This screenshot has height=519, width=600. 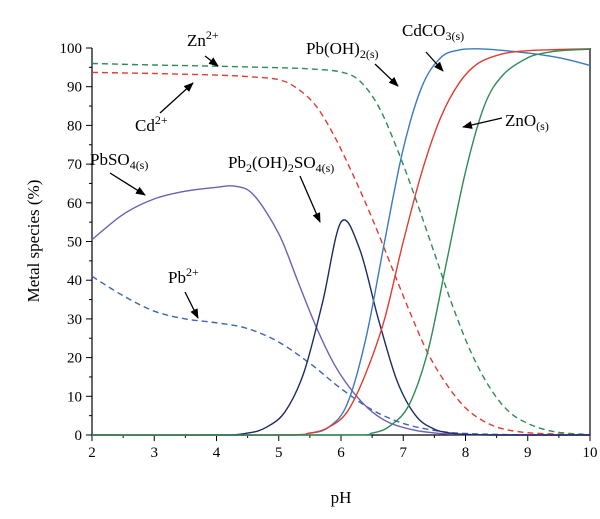 What do you see at coordinates (341, 453) in the screenshot?
I see `x-tick-label: 6` at bounding box center [341, 453].